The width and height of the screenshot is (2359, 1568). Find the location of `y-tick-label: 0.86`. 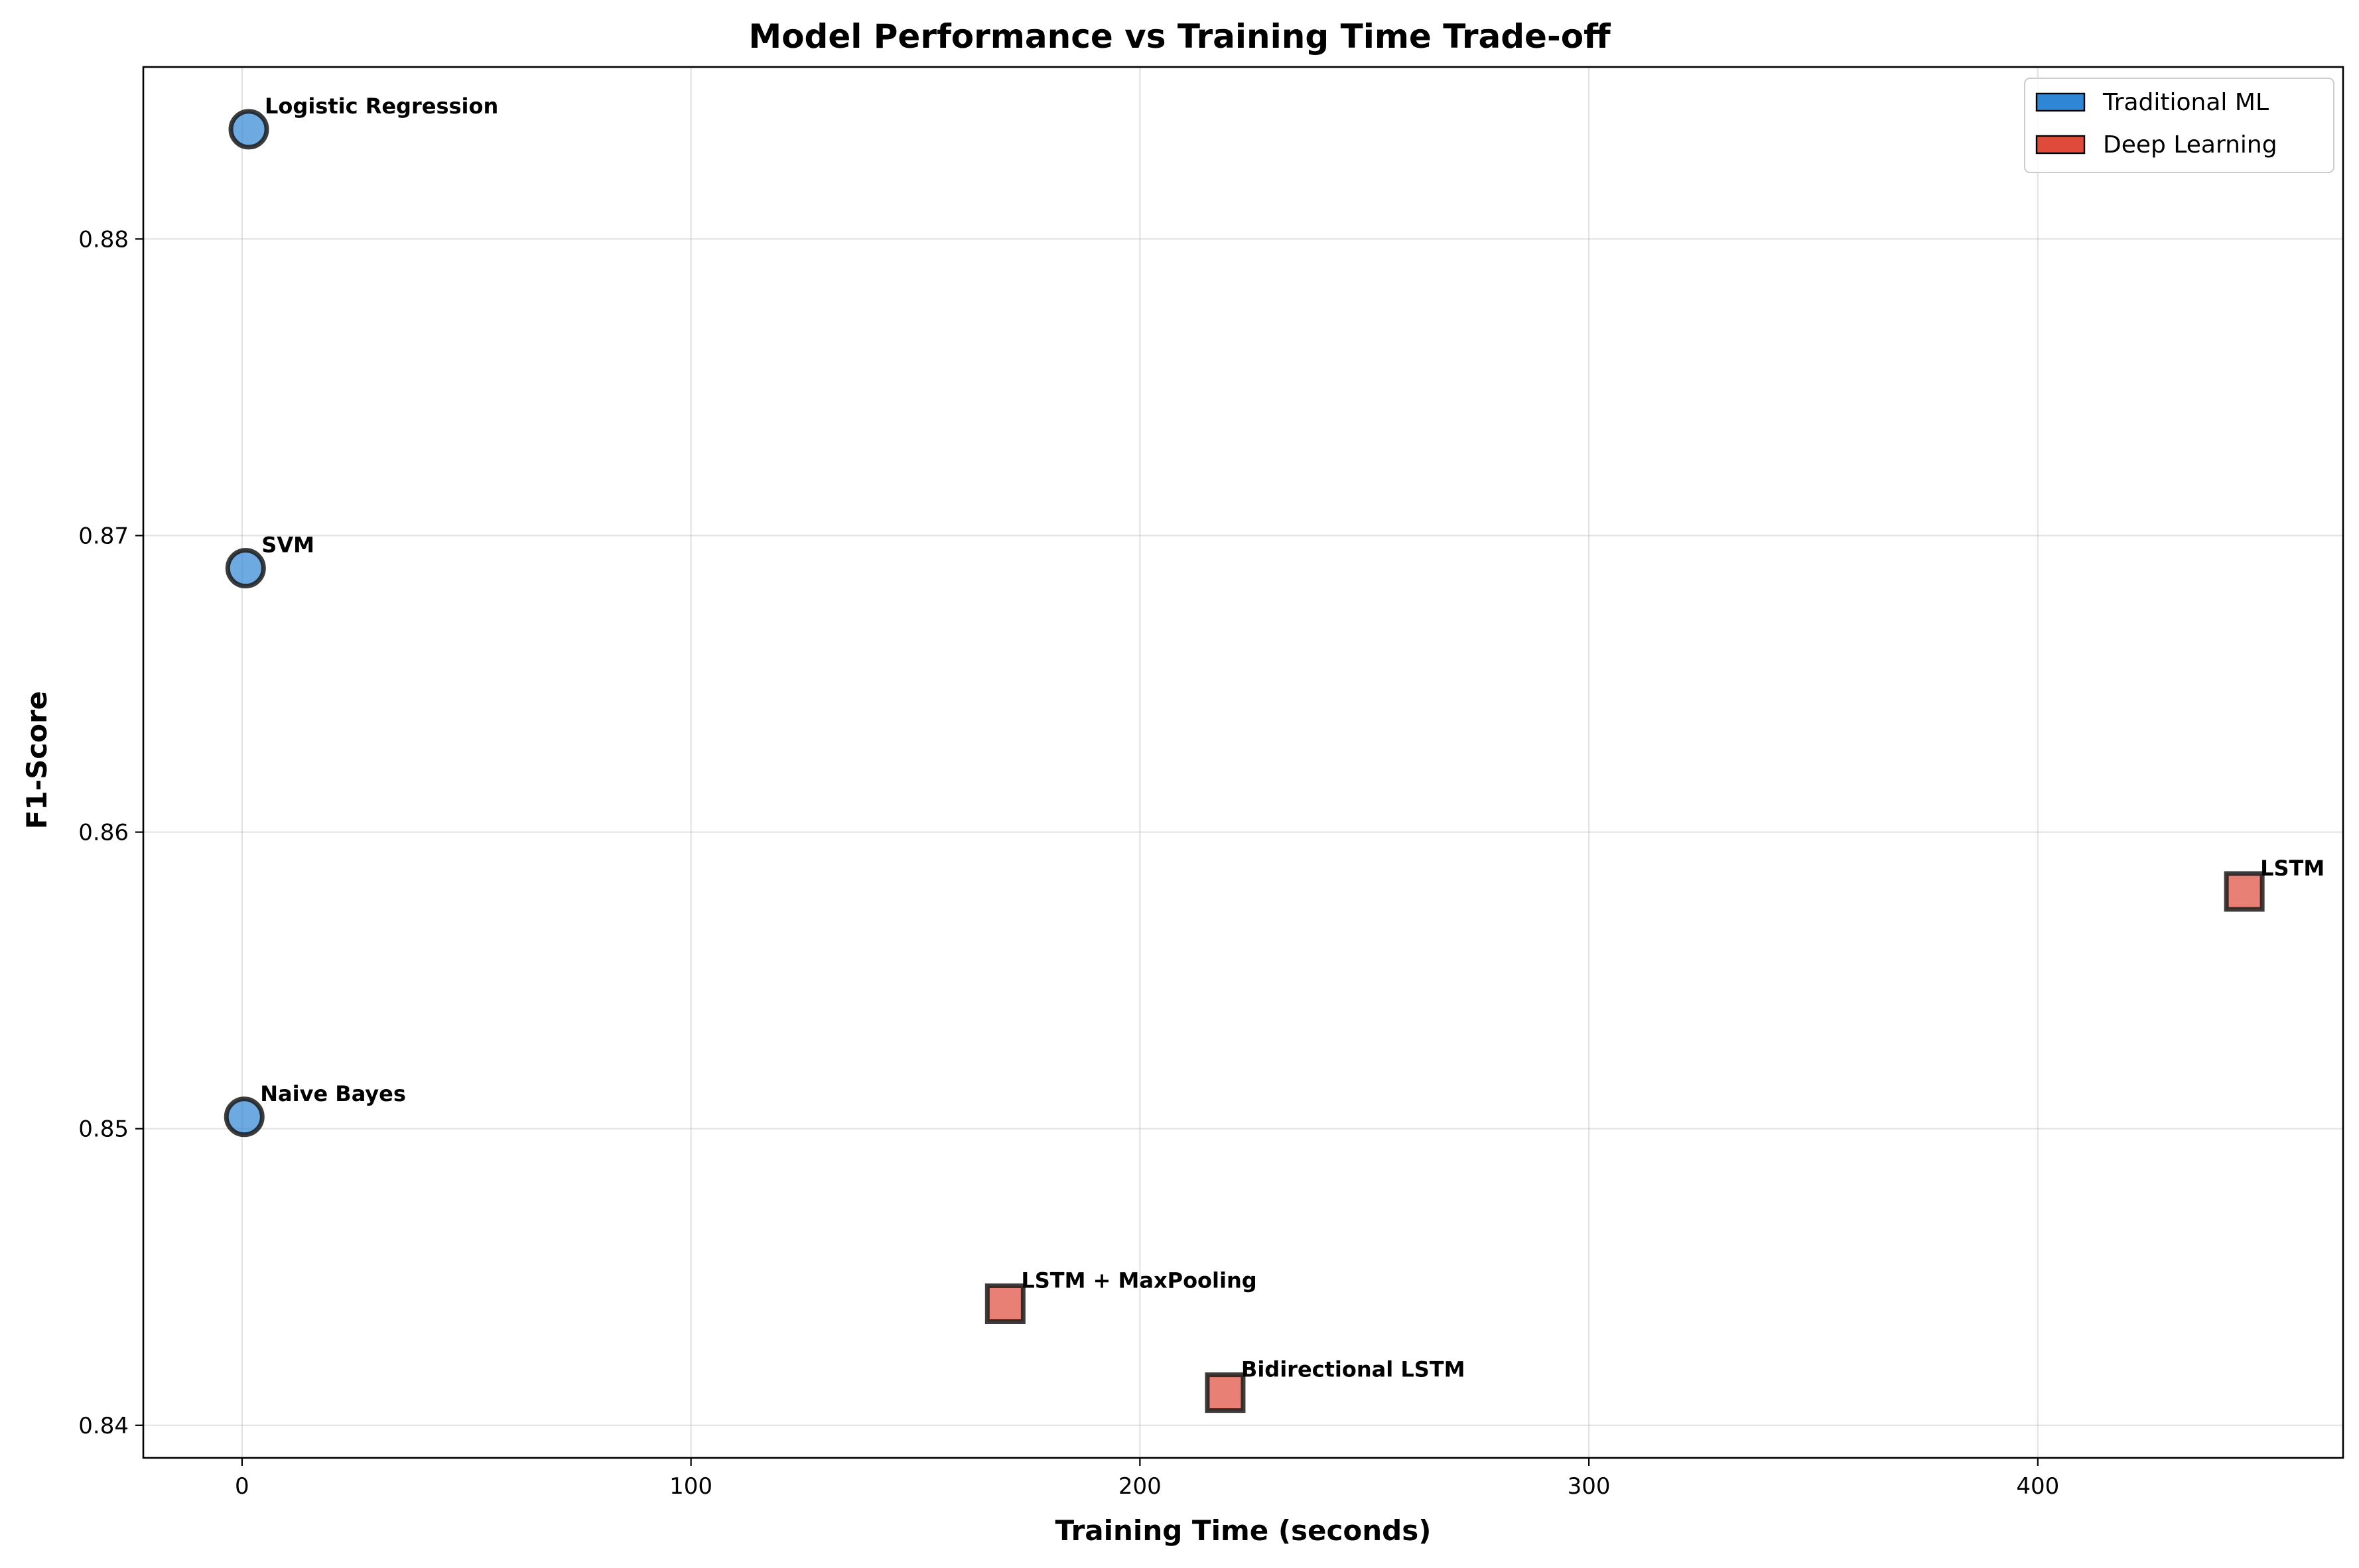

y-tick-label: 0.86 is located at coordinates (103, 833).